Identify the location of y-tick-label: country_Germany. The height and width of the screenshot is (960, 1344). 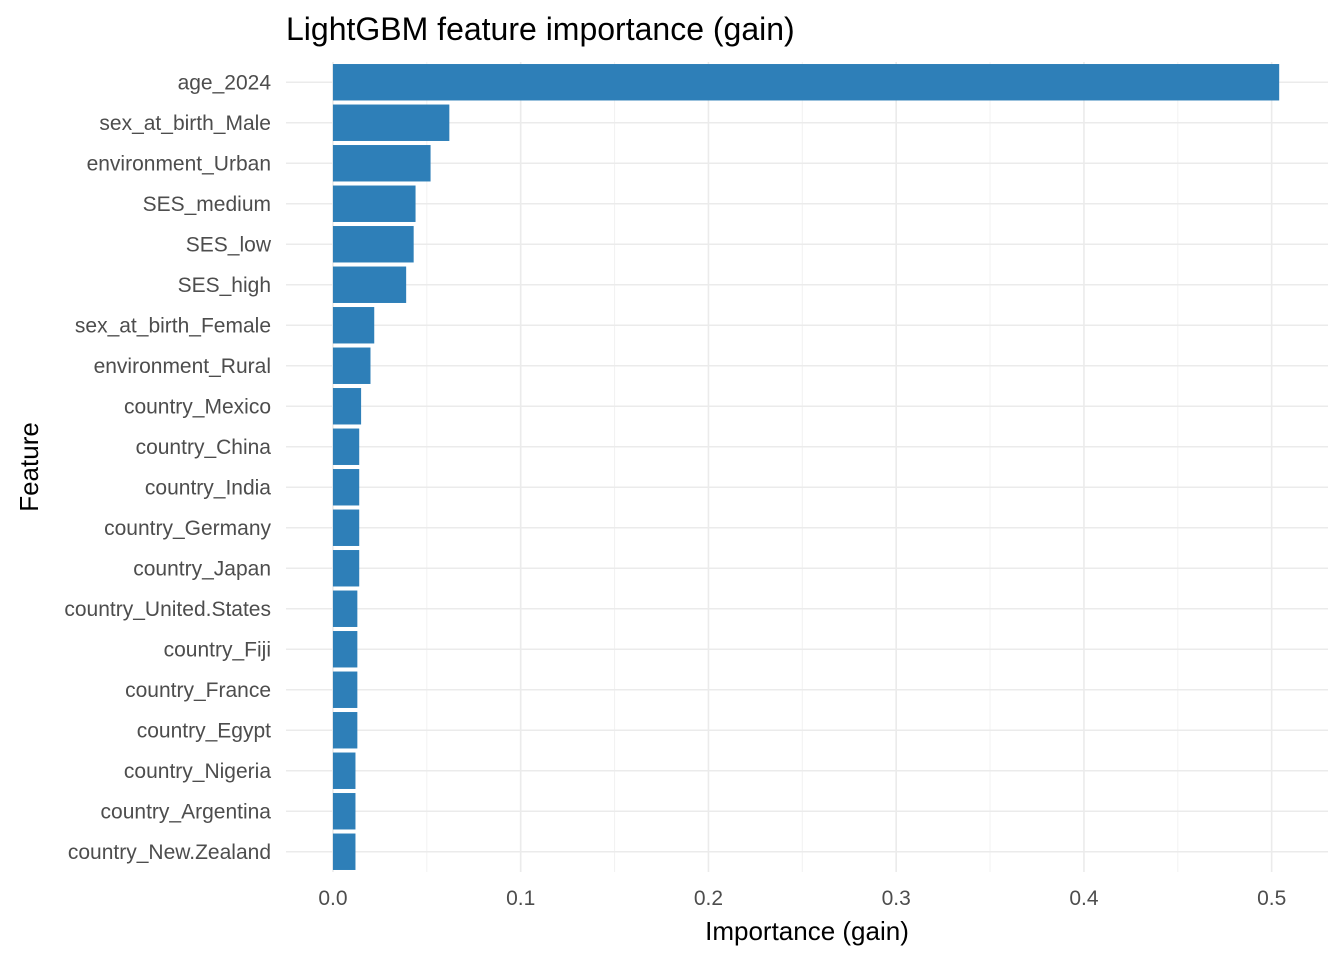
(187, 528).